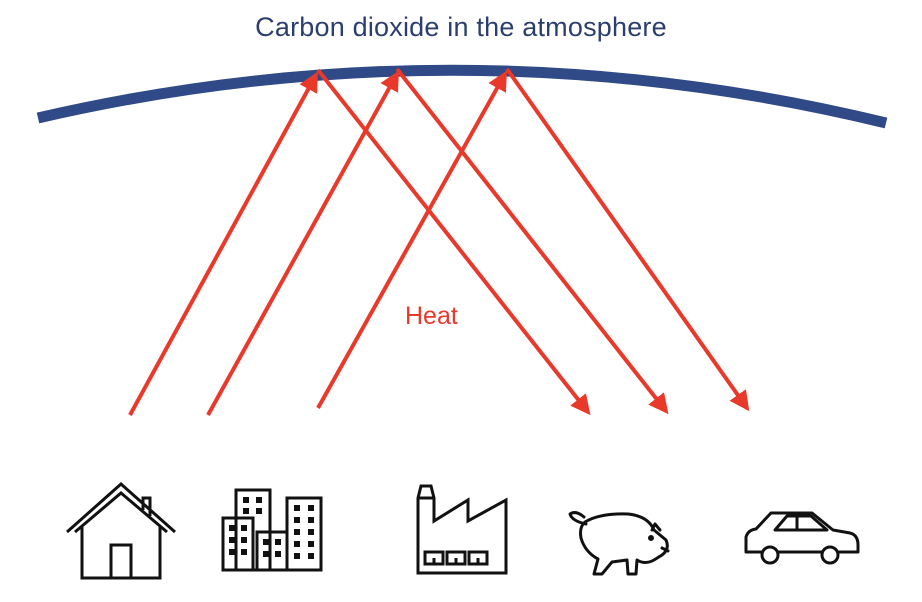  Describe the element at coordinates (462, 96) in the screenshot. I see `atmosphere-curve` at that location.